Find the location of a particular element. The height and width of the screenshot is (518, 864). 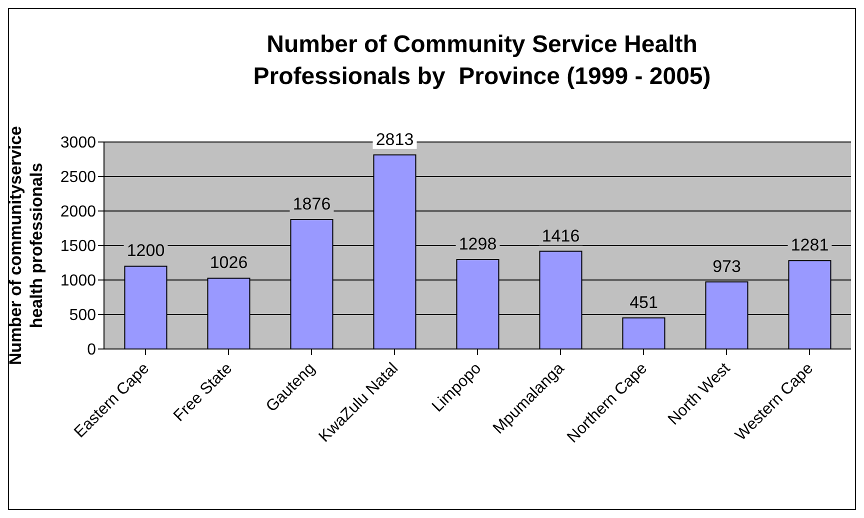

data-label: 2813 is located at coordinates (395, 139).